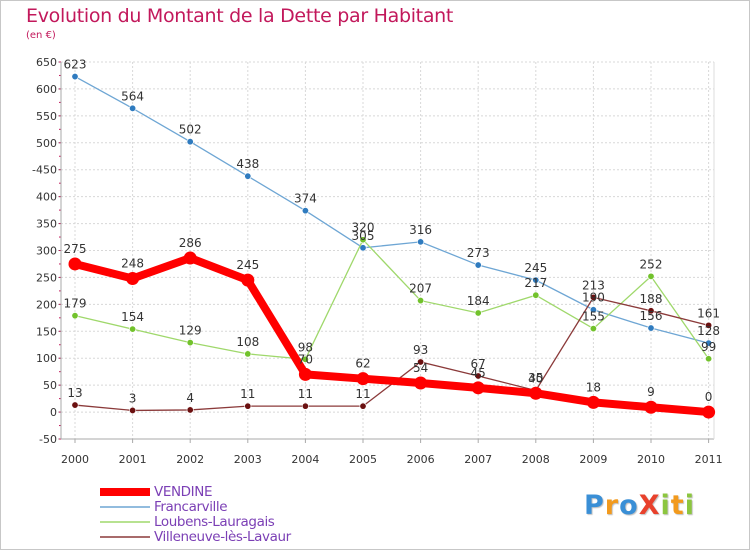 This screenshot has height=550, width=750. I want to click on x-tick-label: 2002, so click(190, 459).